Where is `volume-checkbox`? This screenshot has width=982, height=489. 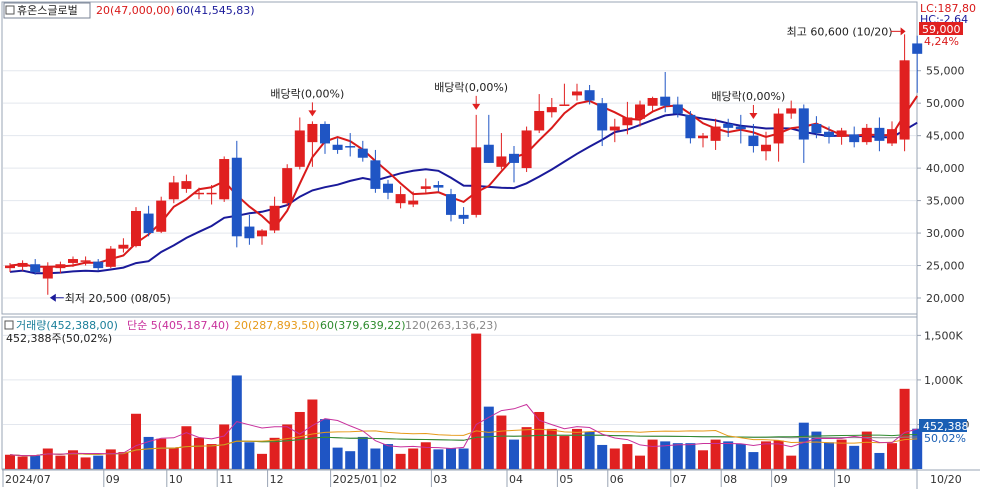 volume-checkbox is located at coordinates (9, 325).